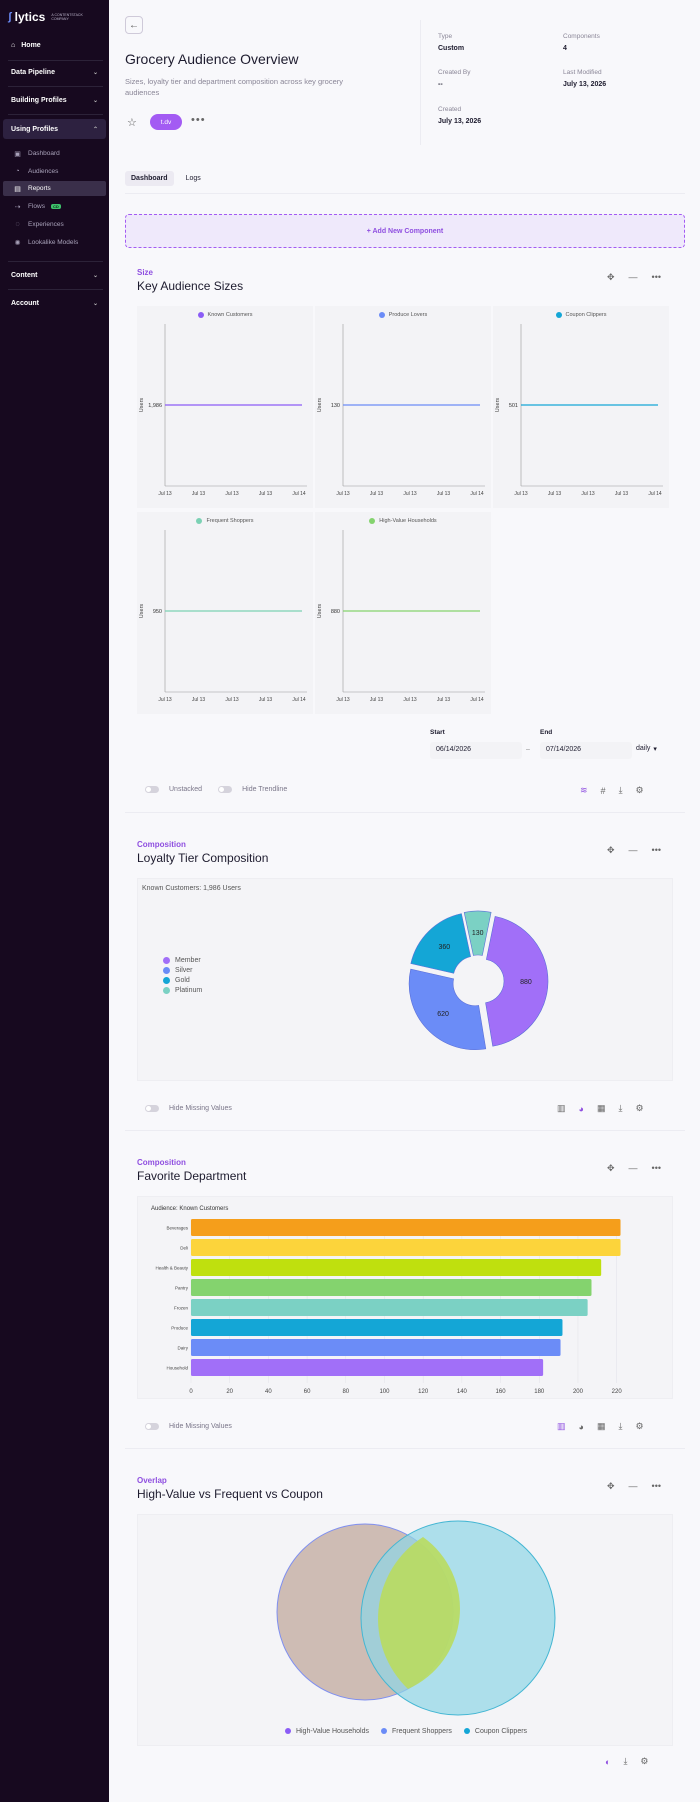  What do you see at coordinates (39, 188) in the screenshot?
I see `sidebar-item-label: Reports` at bounding box center [39, 188].